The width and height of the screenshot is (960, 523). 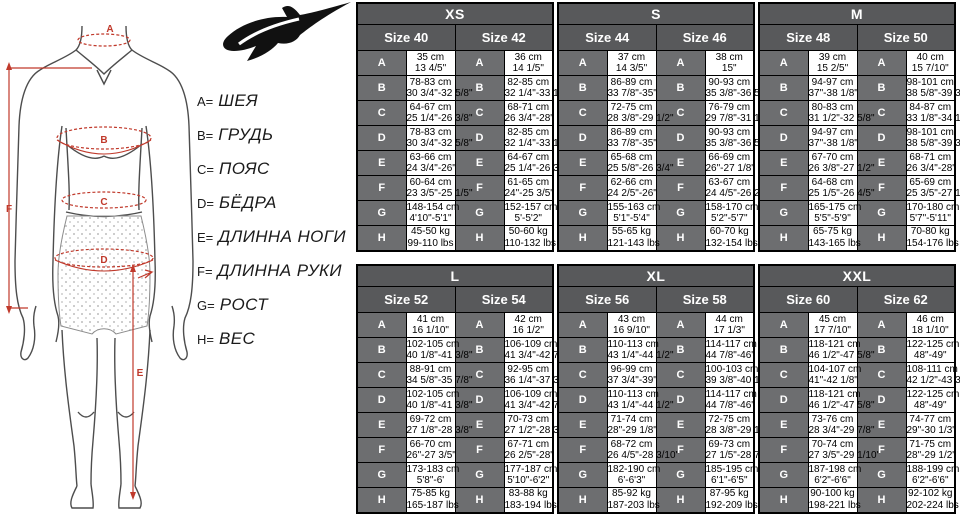 What do you see at coordinates (633, 505) in the screenshot?
I see `value-line-imperial: 187-203 lbs` at bounding box center [633, 505].